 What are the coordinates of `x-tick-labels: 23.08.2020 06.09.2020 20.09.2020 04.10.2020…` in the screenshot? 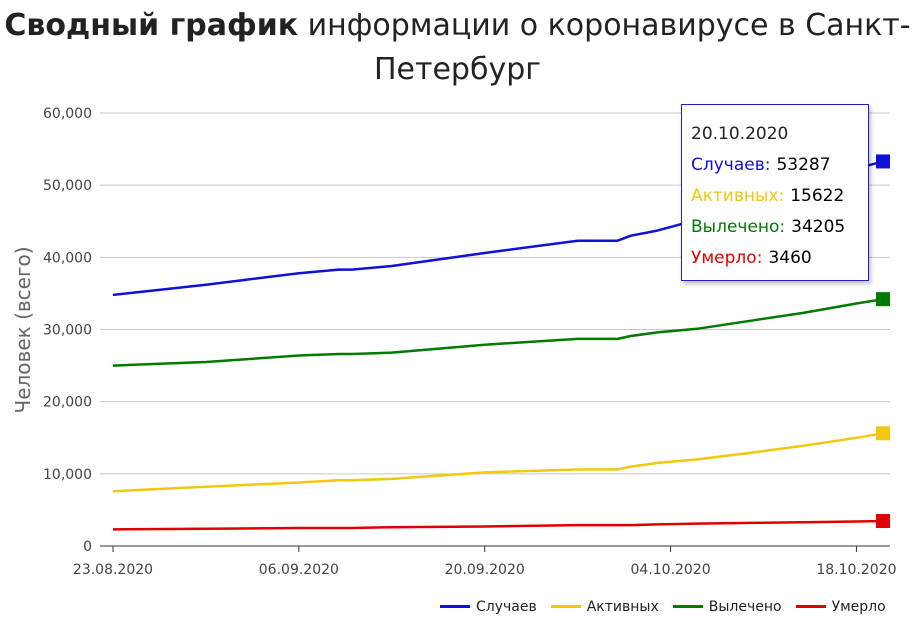 It's located at (485, 562).